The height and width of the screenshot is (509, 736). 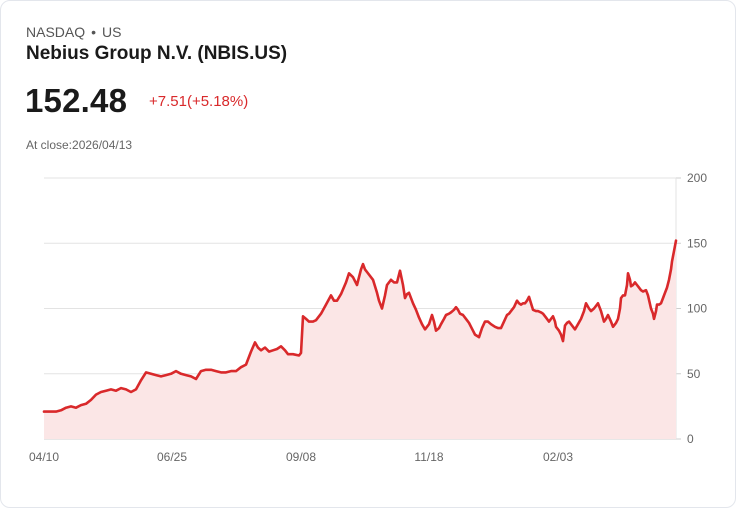 What do you see at coordinates (79, 145) in the screenshot?
I see `close-date: At close:2026/04/13` at bounding box center [79, 145].